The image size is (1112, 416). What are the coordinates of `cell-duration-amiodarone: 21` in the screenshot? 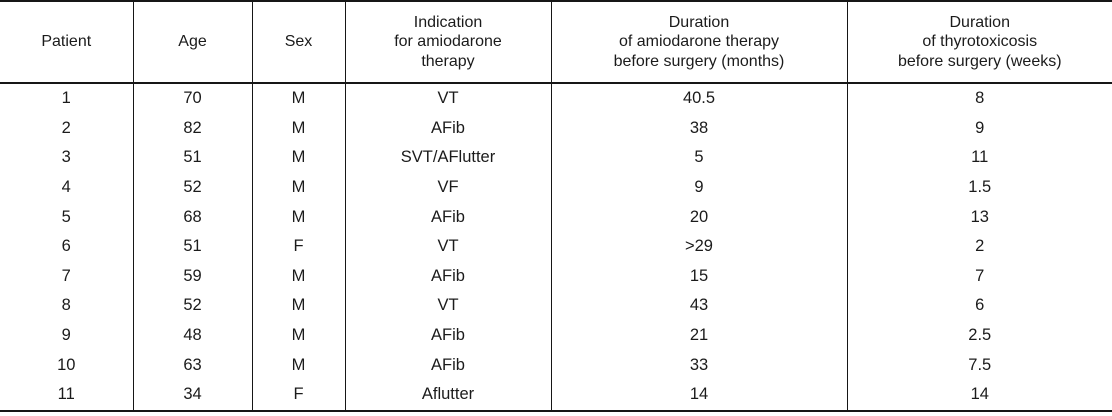 It's located at (698, 335).